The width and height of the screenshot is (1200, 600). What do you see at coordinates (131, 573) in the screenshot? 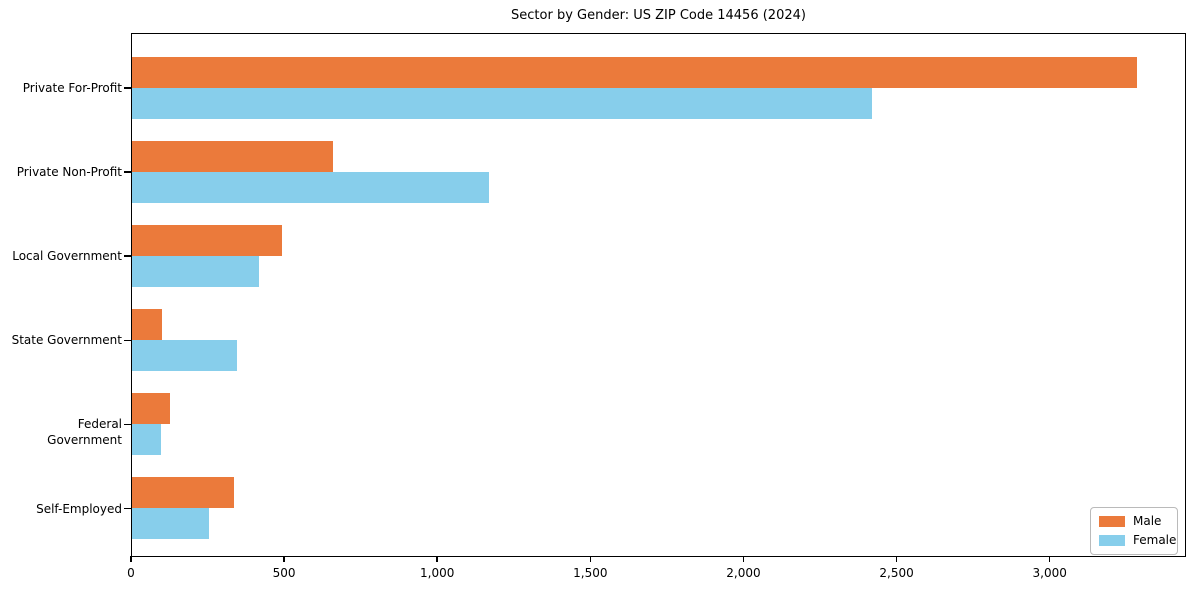
I see `x-tick-label: 0` at bounding box center [131, 573].